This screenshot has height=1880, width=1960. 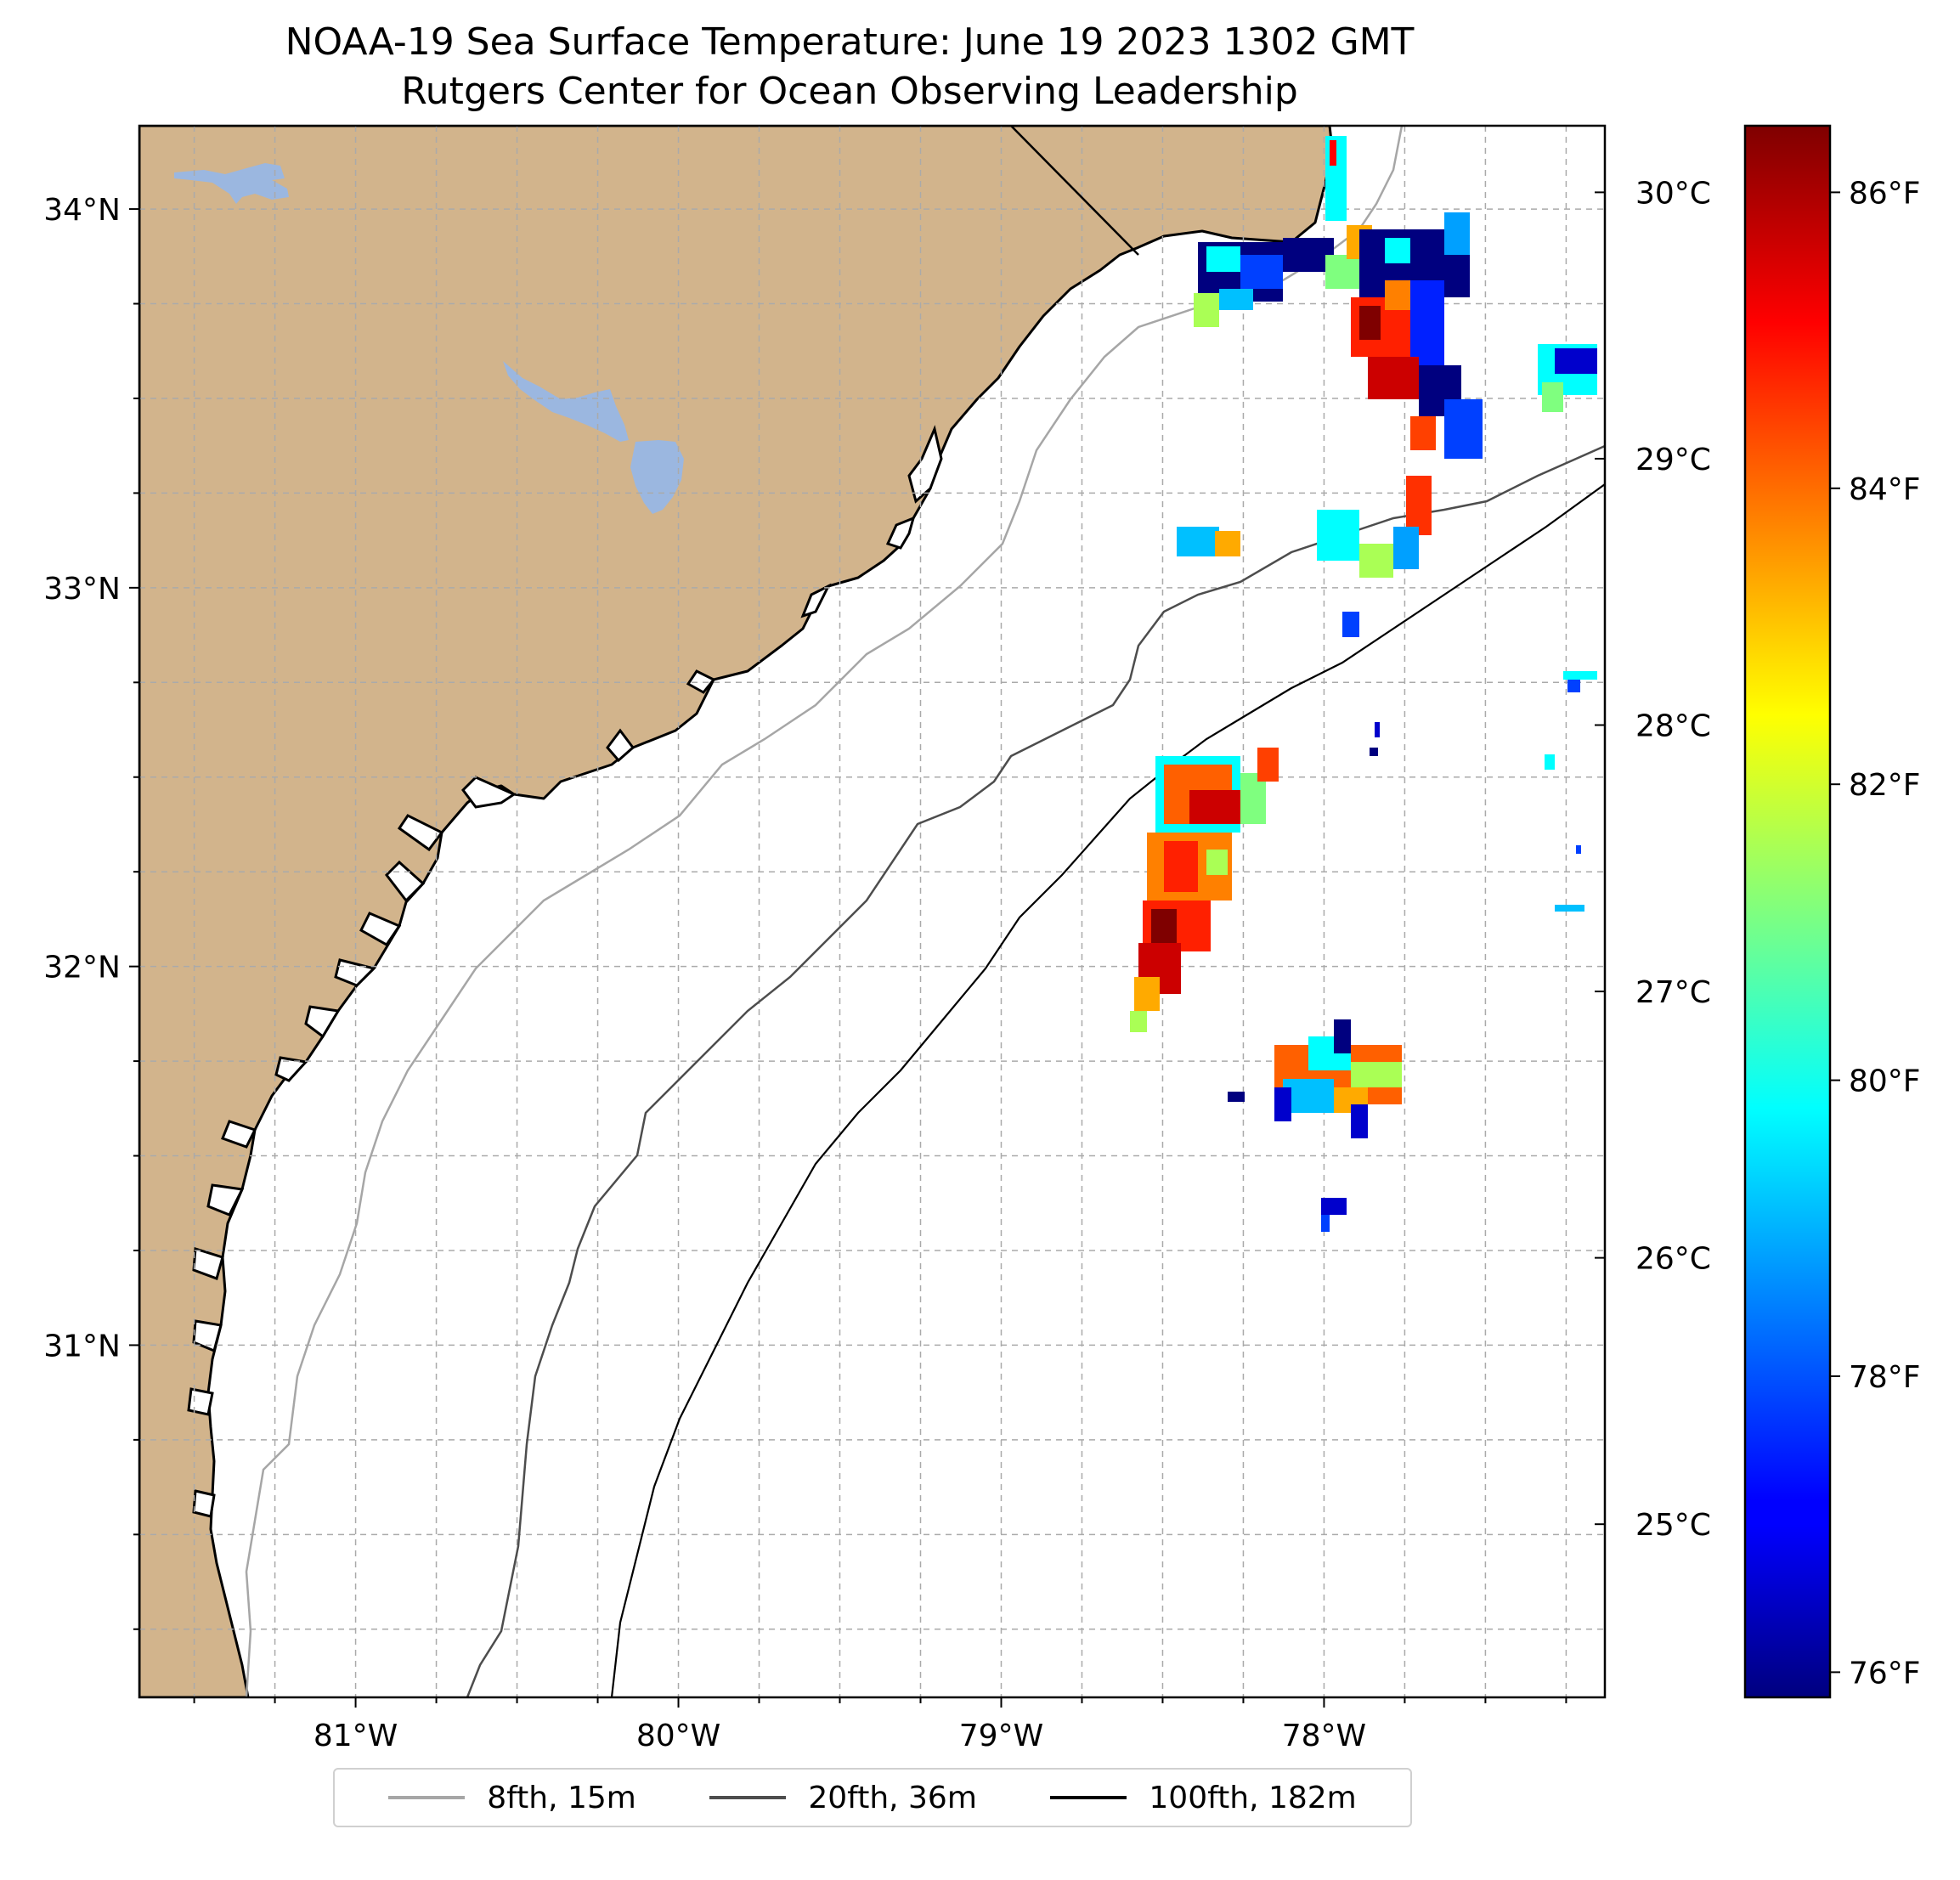 I want to click on fahrenheit-tick-label: 86°F, so click(x=1885, y=194).